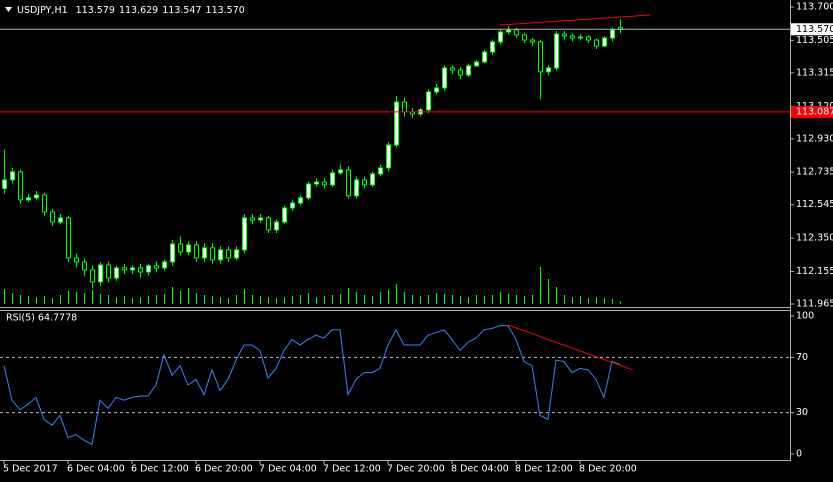 The width and height of the screenshot is (833, 482). What do you see at coordinates (8, 9) in the screenshot?
I see `menu-arrow` at bounding box center [8, 9].